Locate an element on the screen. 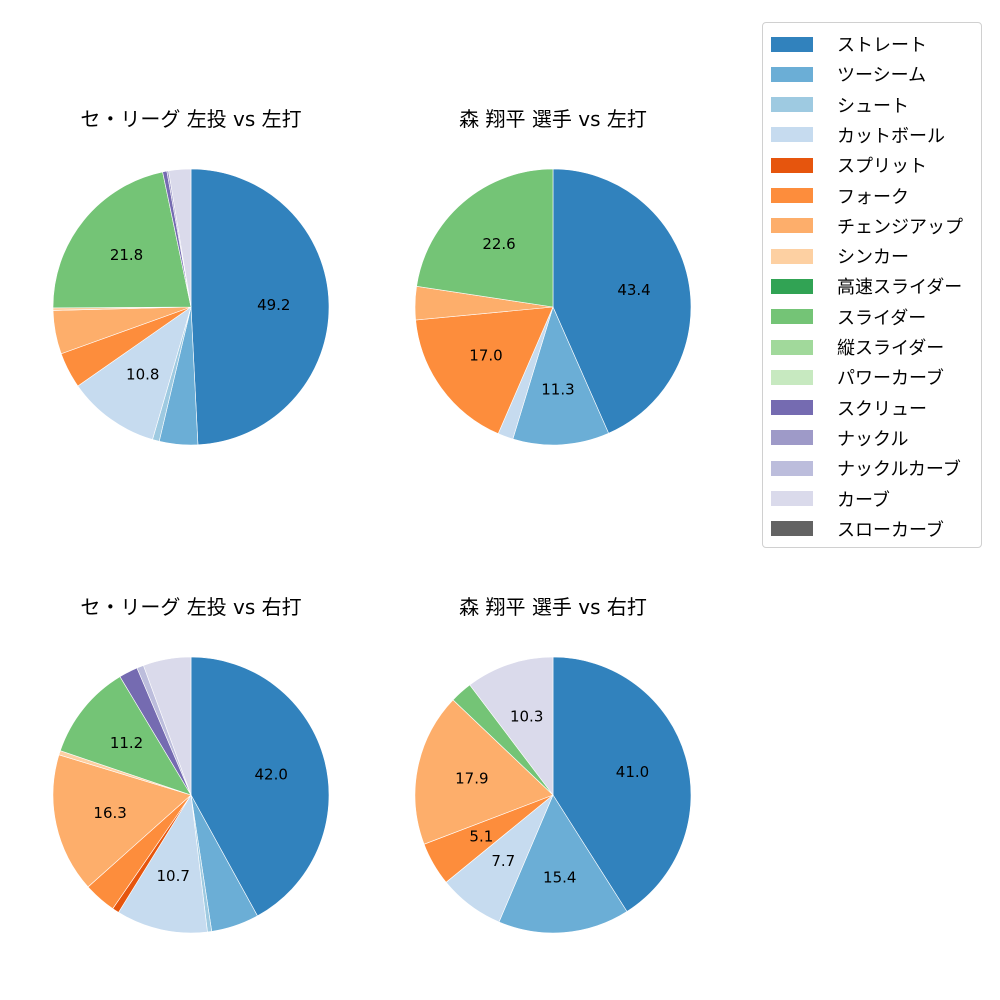  slice-label: 41.0 is located at coordinates (632, 772).